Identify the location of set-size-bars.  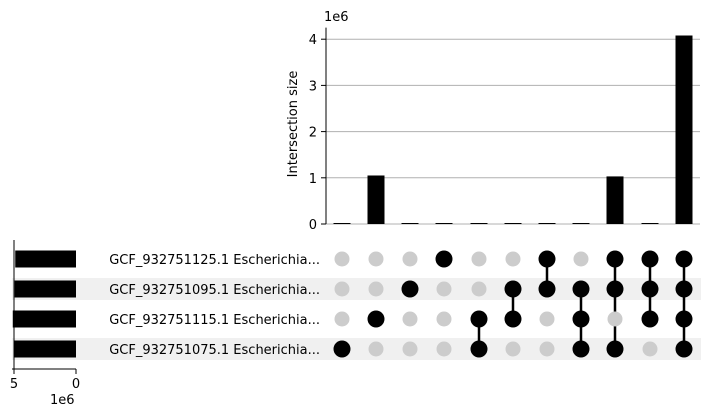
(44, 304).